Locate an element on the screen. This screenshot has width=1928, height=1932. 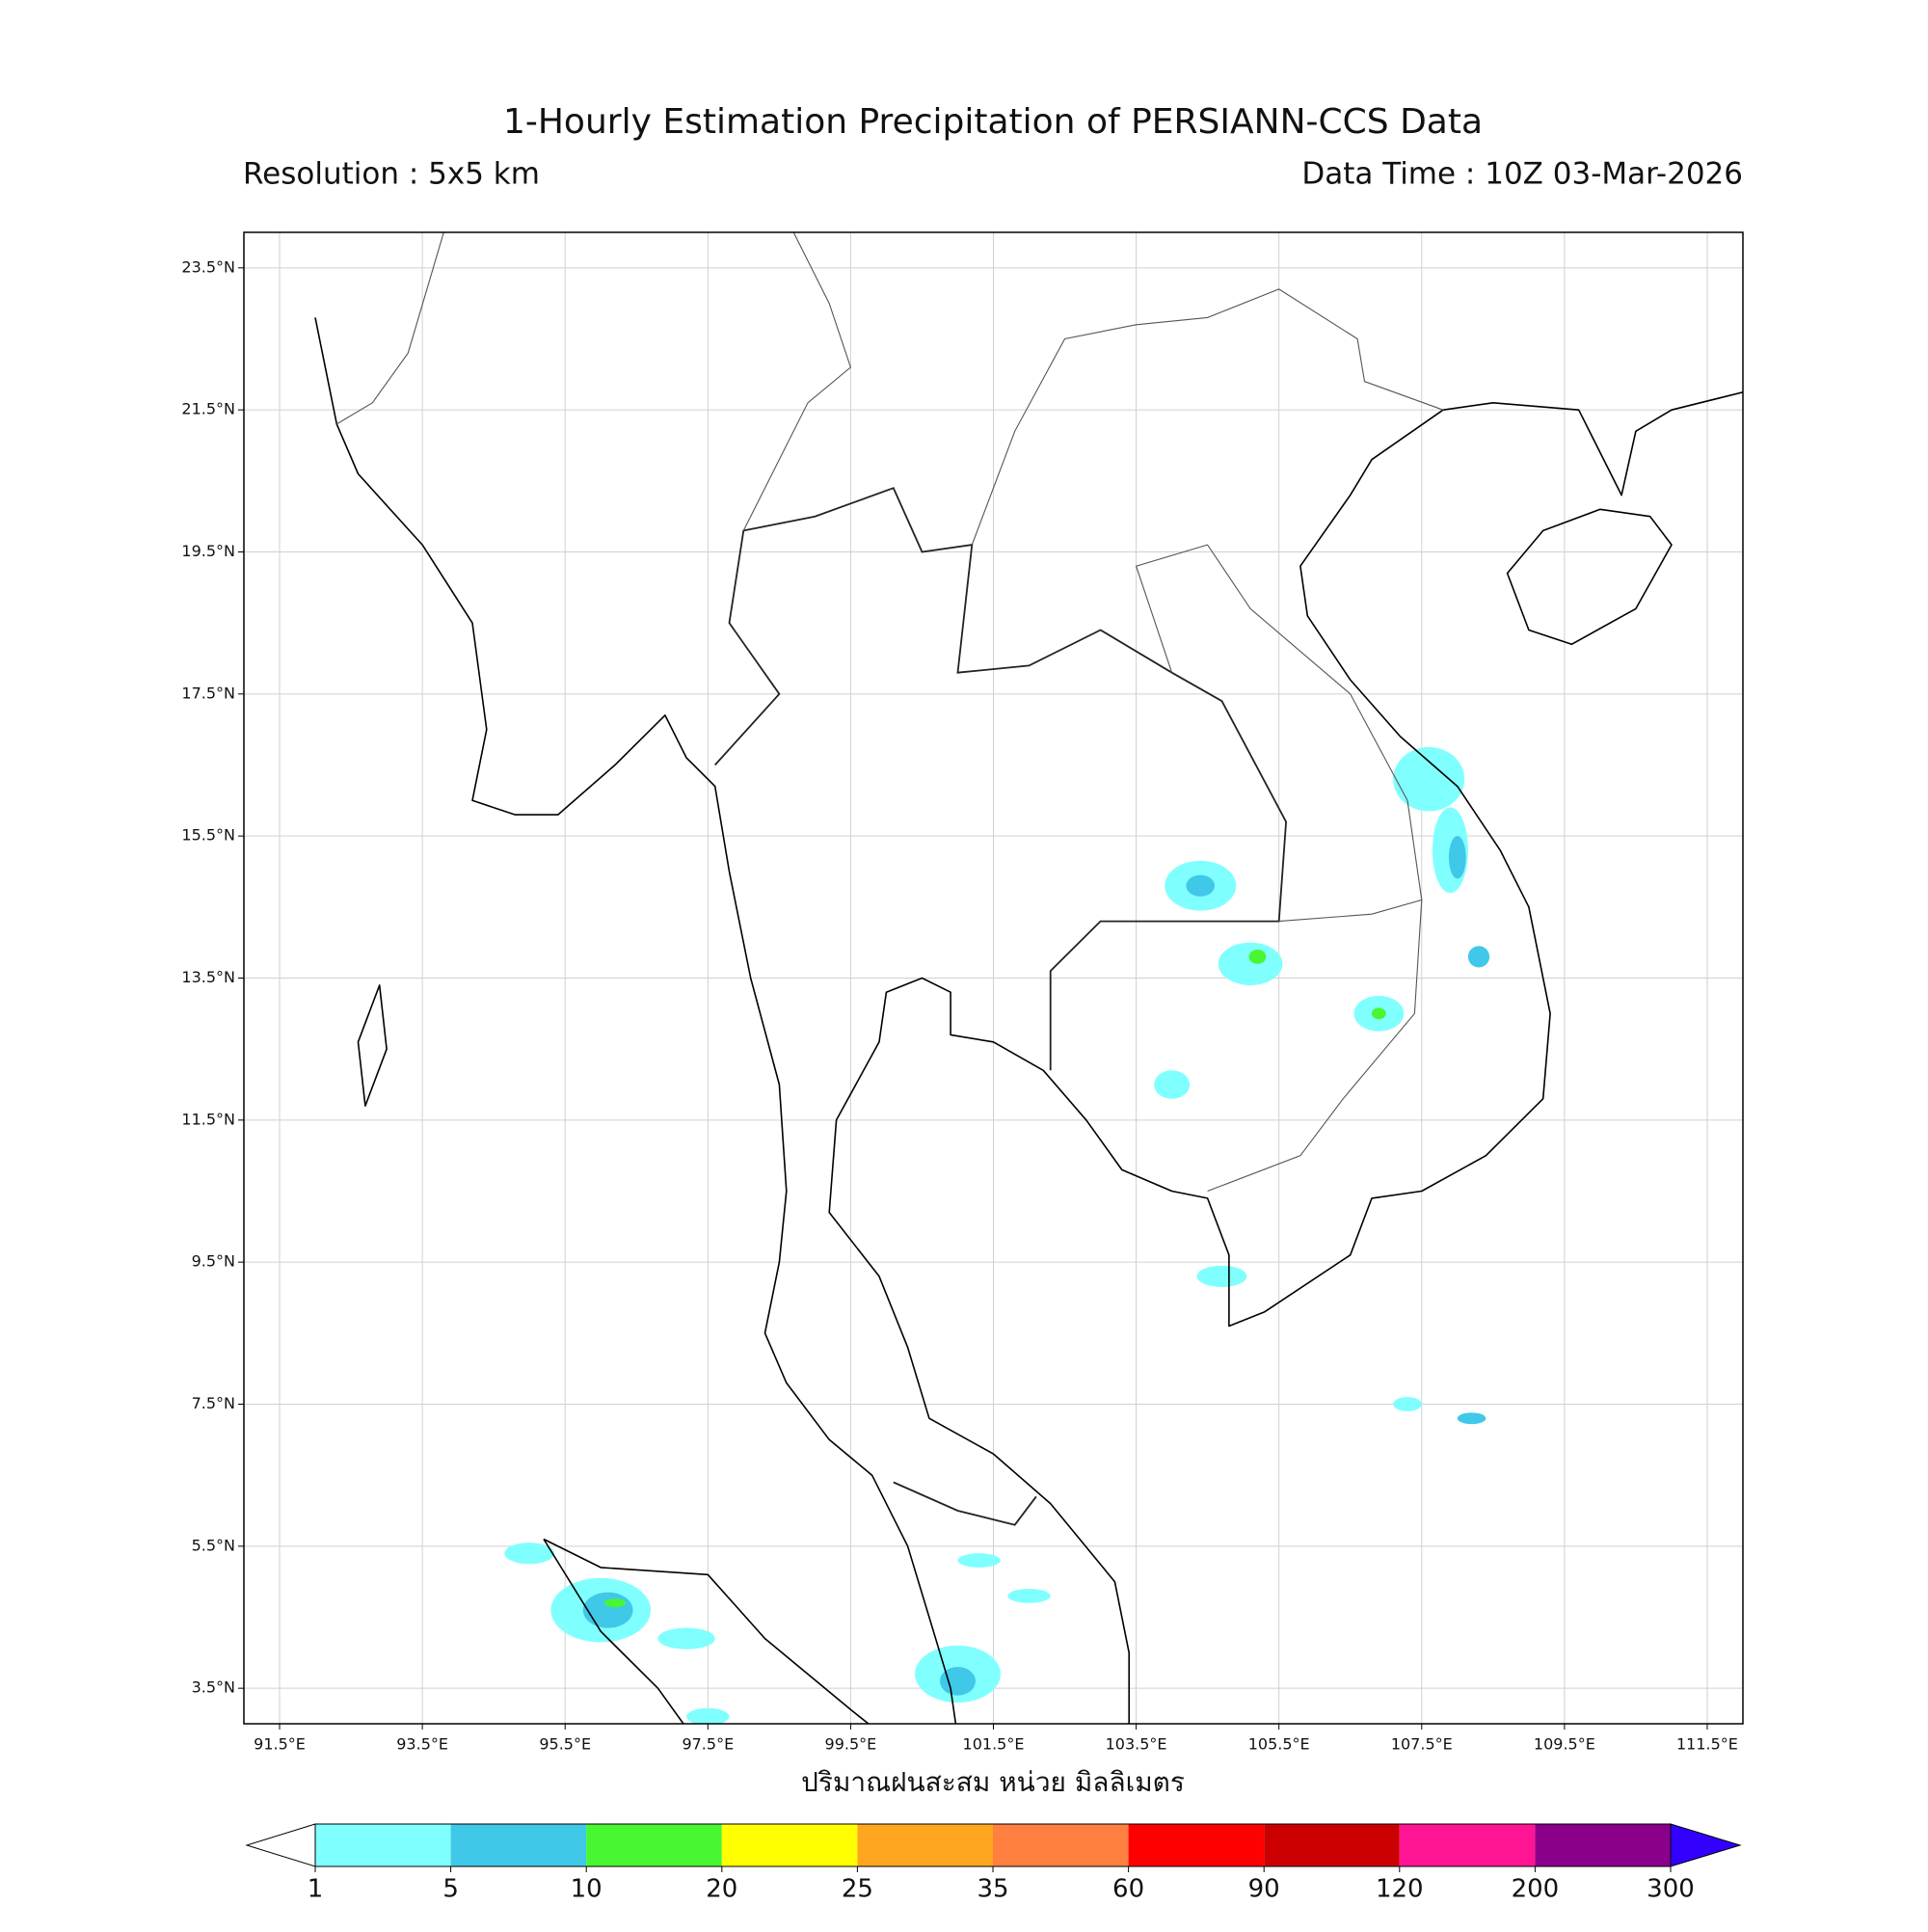
colorbar-tick-label: 35 is located at coordinates (992, 1890).